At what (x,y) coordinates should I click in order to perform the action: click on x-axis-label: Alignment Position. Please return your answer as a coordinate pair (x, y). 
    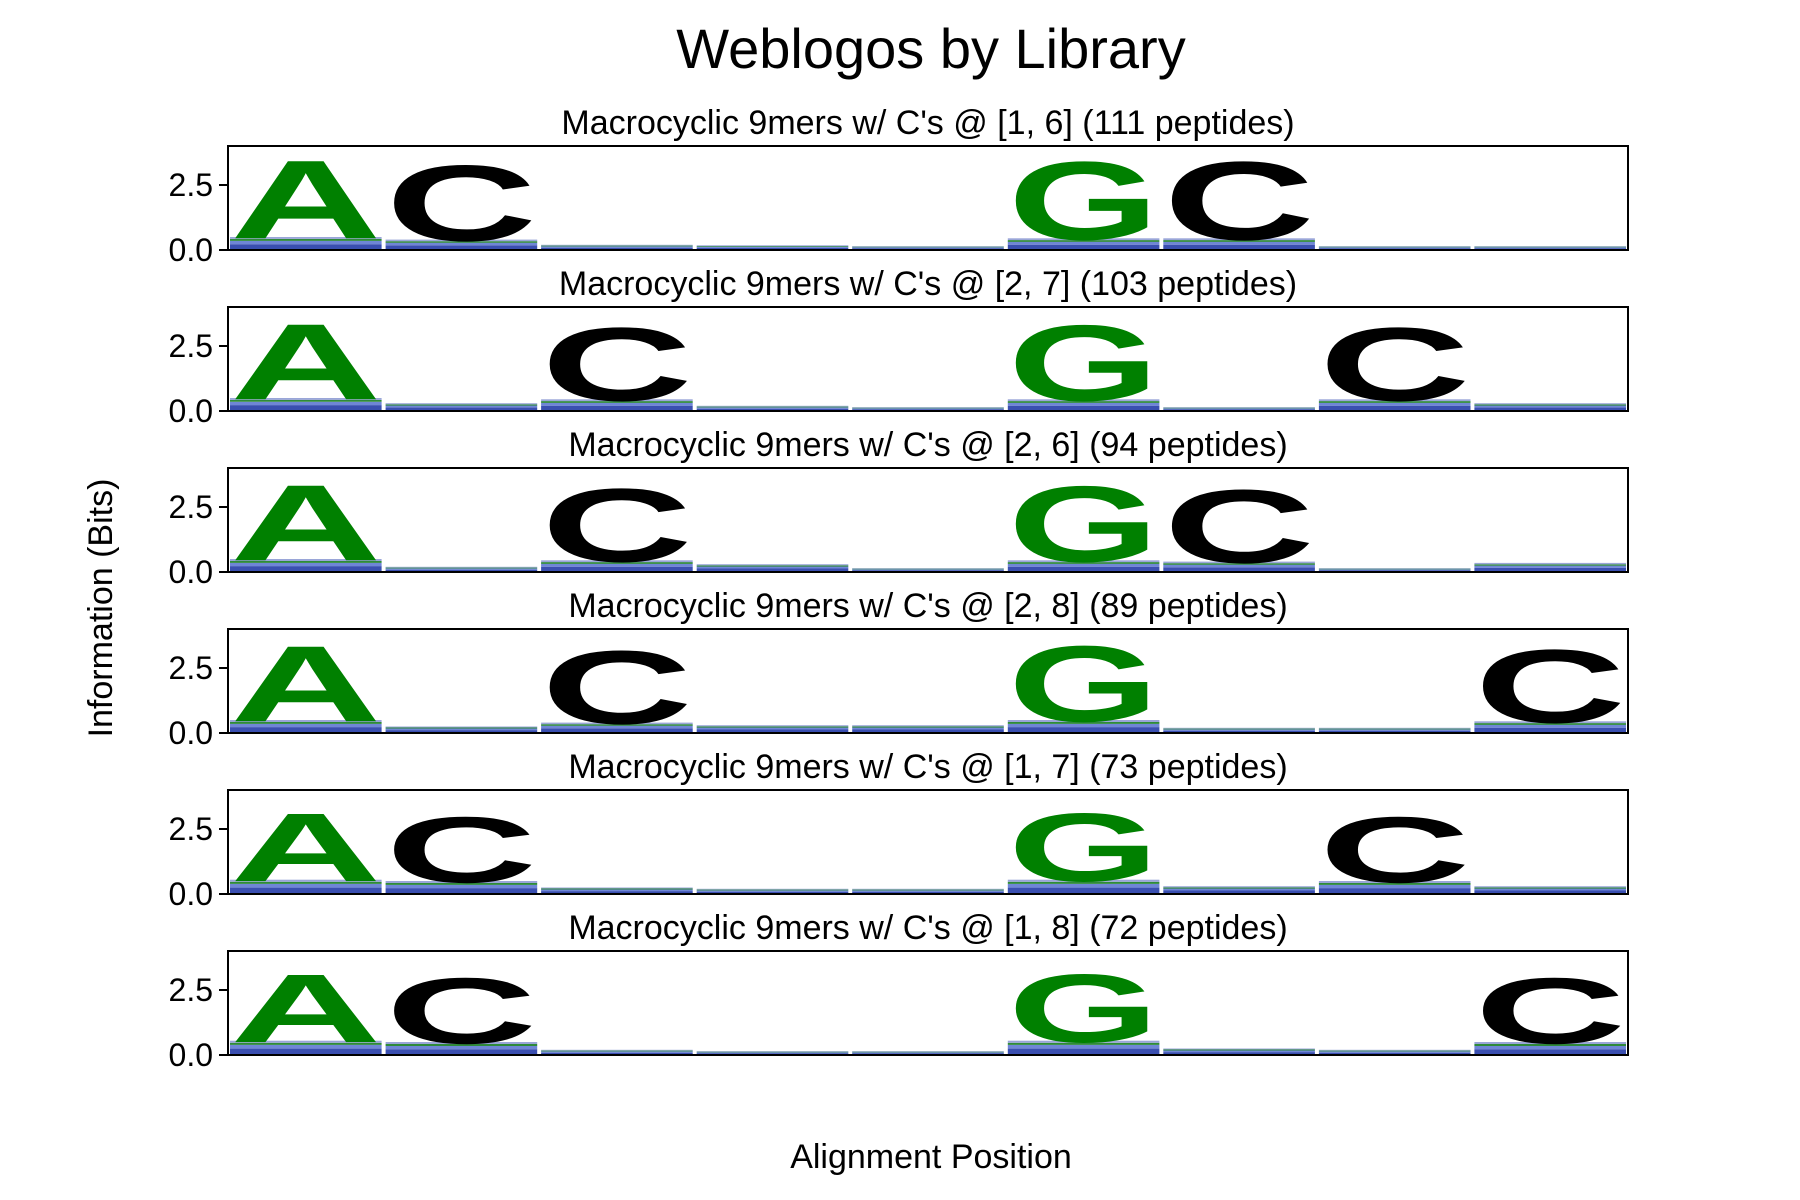
    Looking at the image, I should click on (931, 1157).